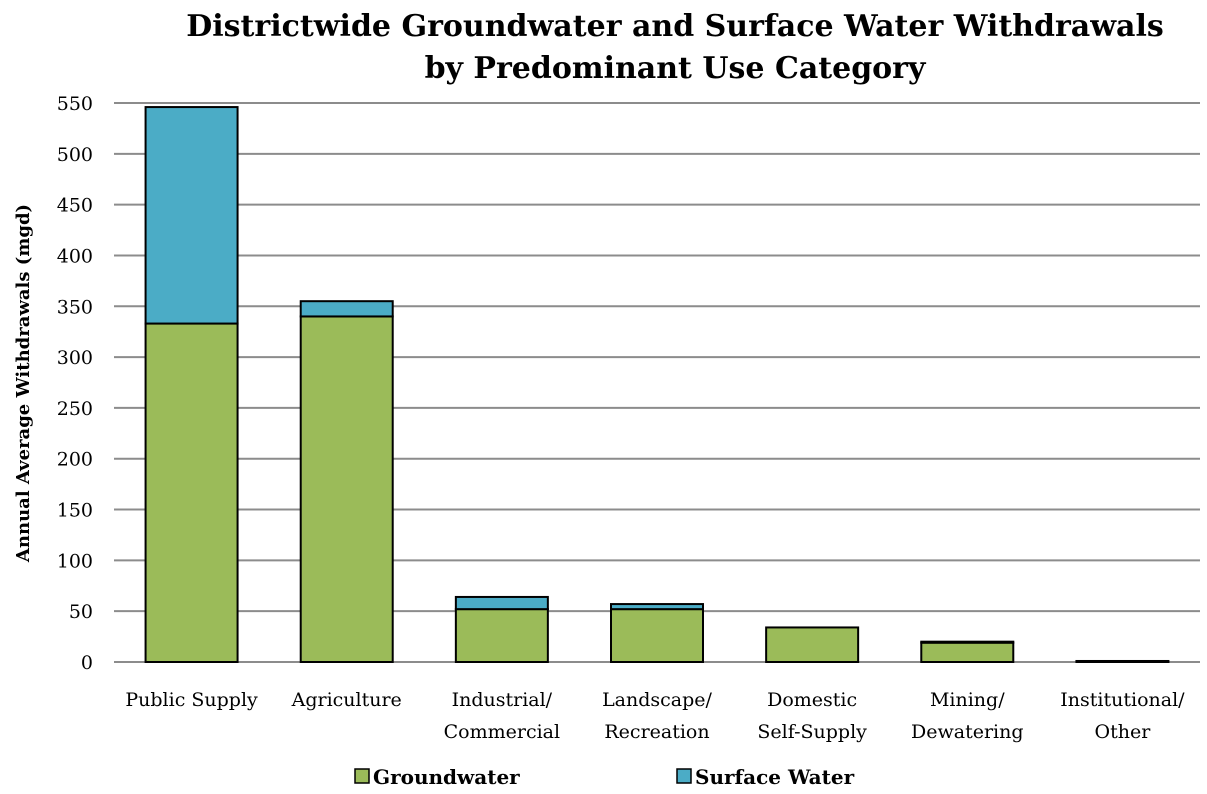 The height and width of the screenshot is (794, 1207). I want to click on y-tick-label: 450, so click(75, 206).